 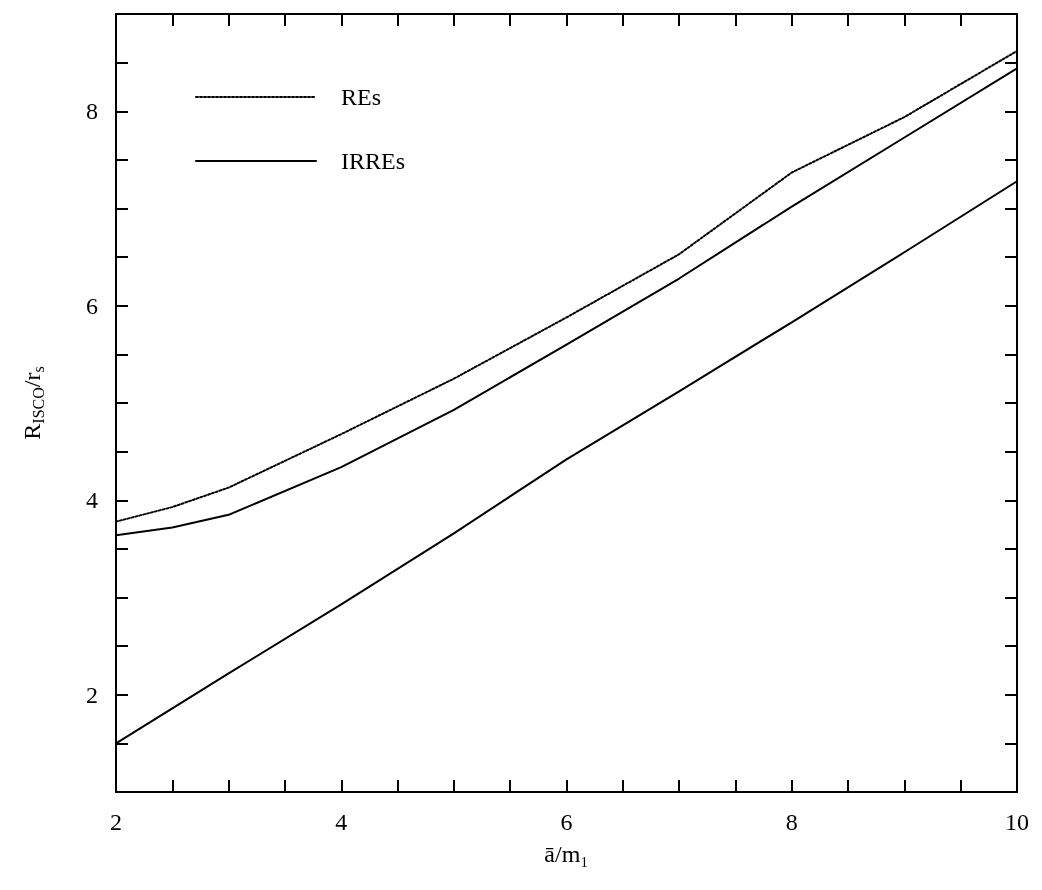 What do you see at coordinates (341, 822) in the screenshot?
I see `x-tick-label: 4` at bounding box center [341, 822].